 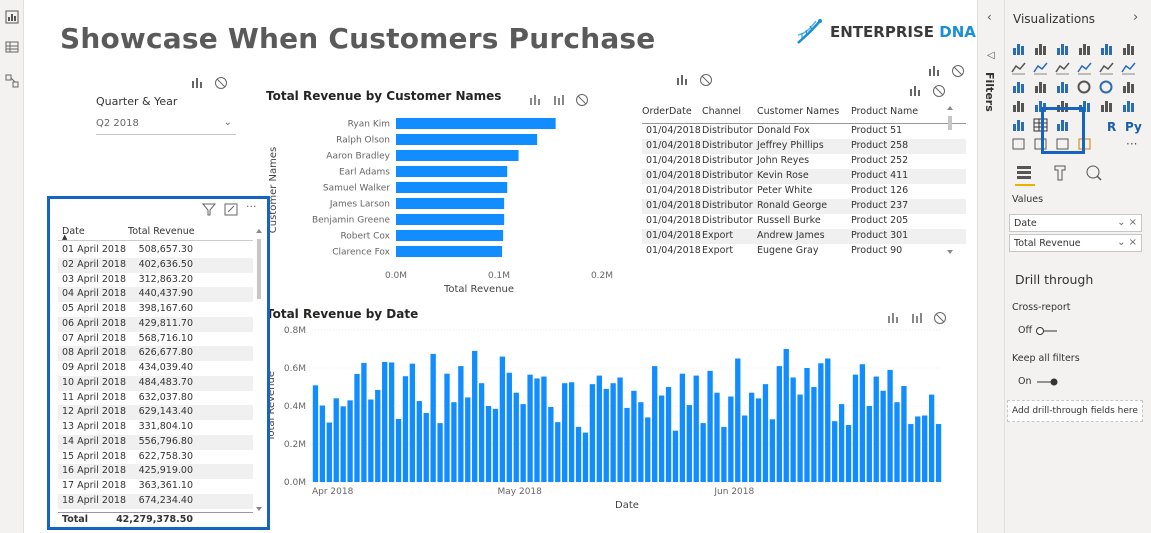 What do you see at coordinates (155, 339) in the screenshot?
I see `table-row: 07 April 2018 568,716.10` at bounding box center [155, 339].